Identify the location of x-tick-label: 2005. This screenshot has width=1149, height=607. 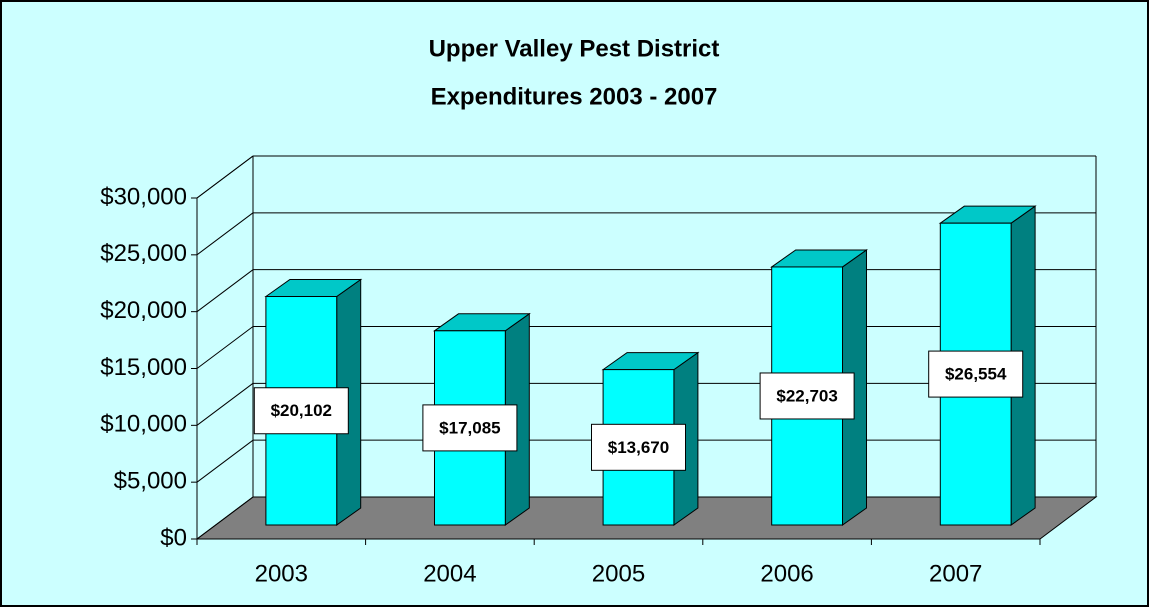
(618, 573).